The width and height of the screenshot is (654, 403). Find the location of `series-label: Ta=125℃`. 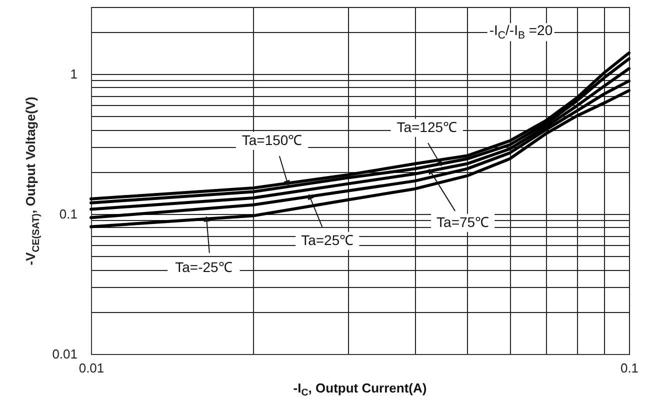

series-label: Ta=125℃ is located at coordinates (427, 126).